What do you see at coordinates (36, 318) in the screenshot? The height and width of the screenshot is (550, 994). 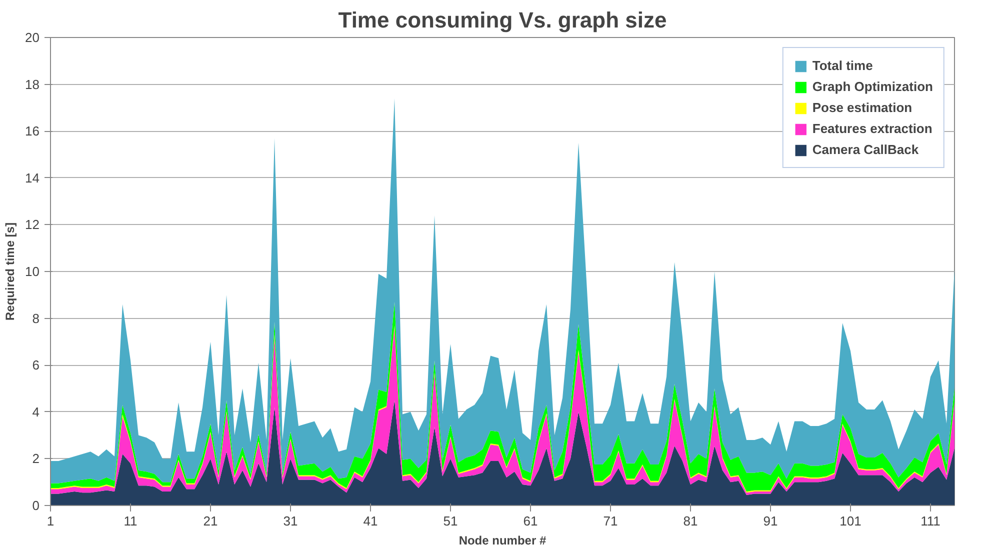 I see `y-tick-label: 8` at bounding box center [36, 318].